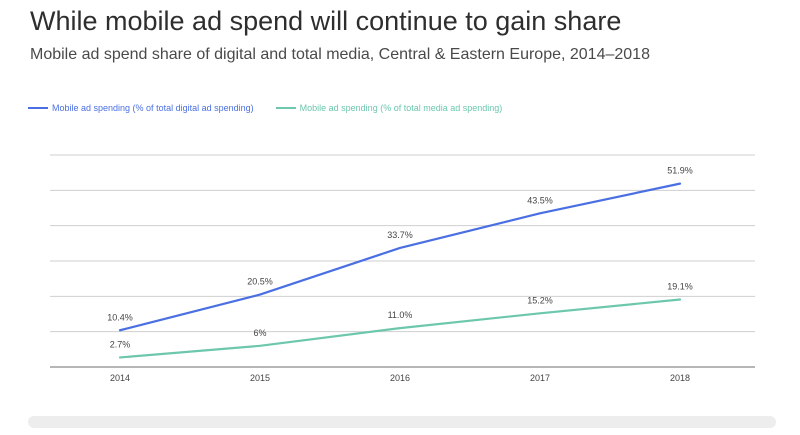 The height and width of the screenshot is (435, 800). Describe the element at coordinates (680, 171) in the screenshot. I see `data-label: 51.9%` at that location.